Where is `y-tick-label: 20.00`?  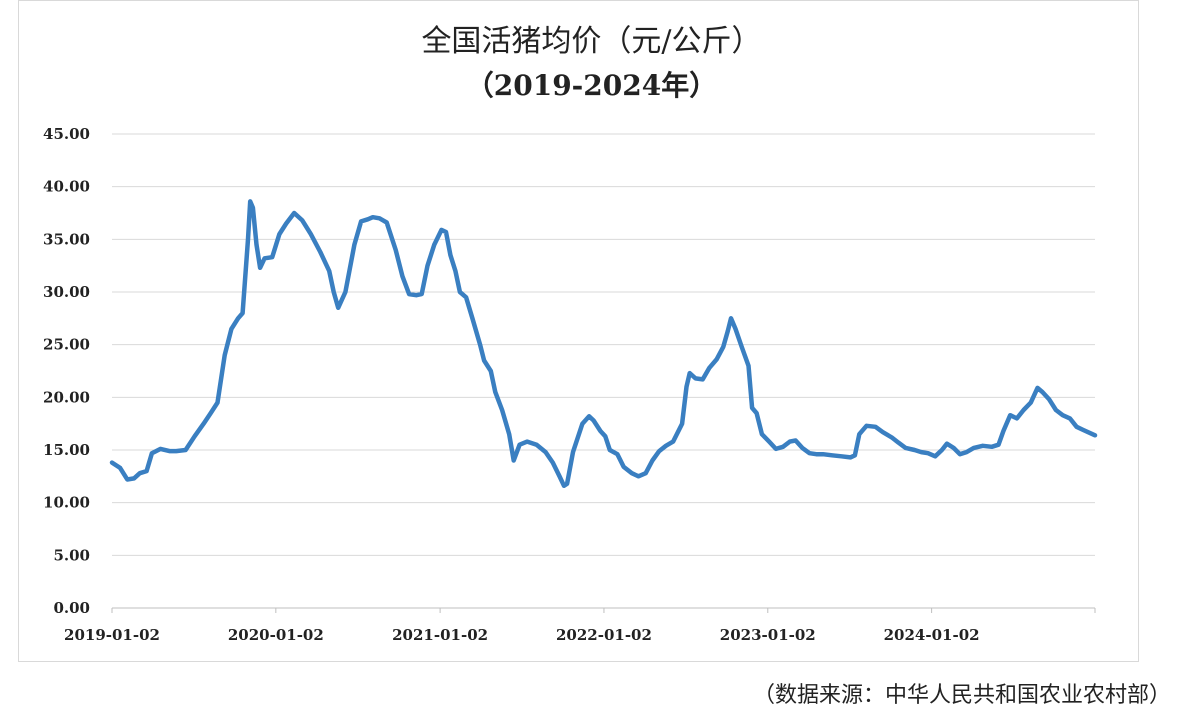
y-tick-label: 20.00 is located at coordinates (66, 397).